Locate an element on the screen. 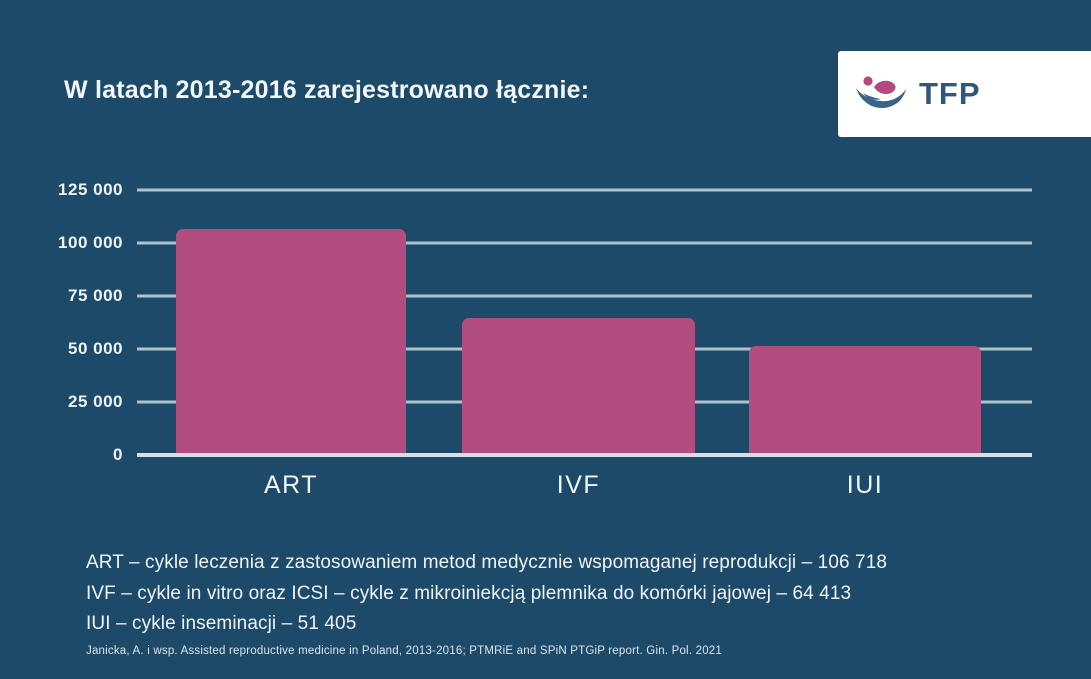 The width and height of the screenshot is (1091, 679). bar-ivf is located at coordinates (578, 386).